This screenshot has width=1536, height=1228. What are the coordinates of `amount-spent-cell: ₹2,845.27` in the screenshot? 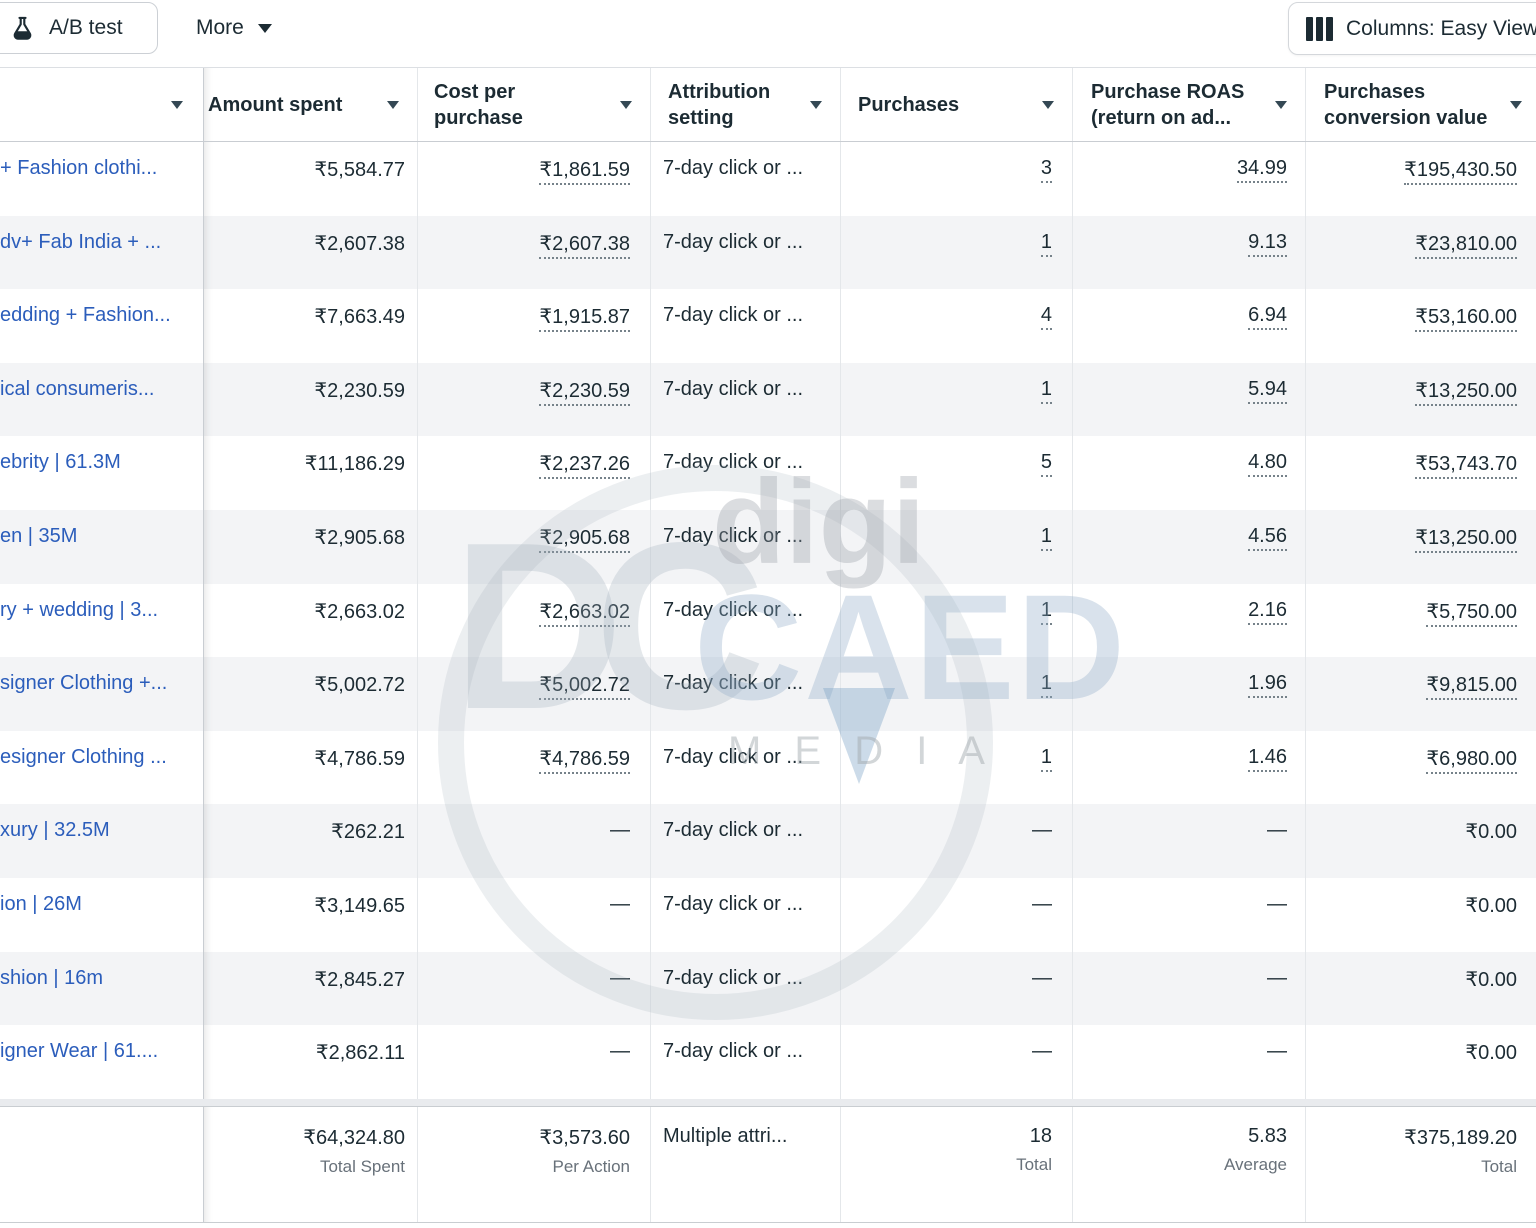 It's located at (310, 988).